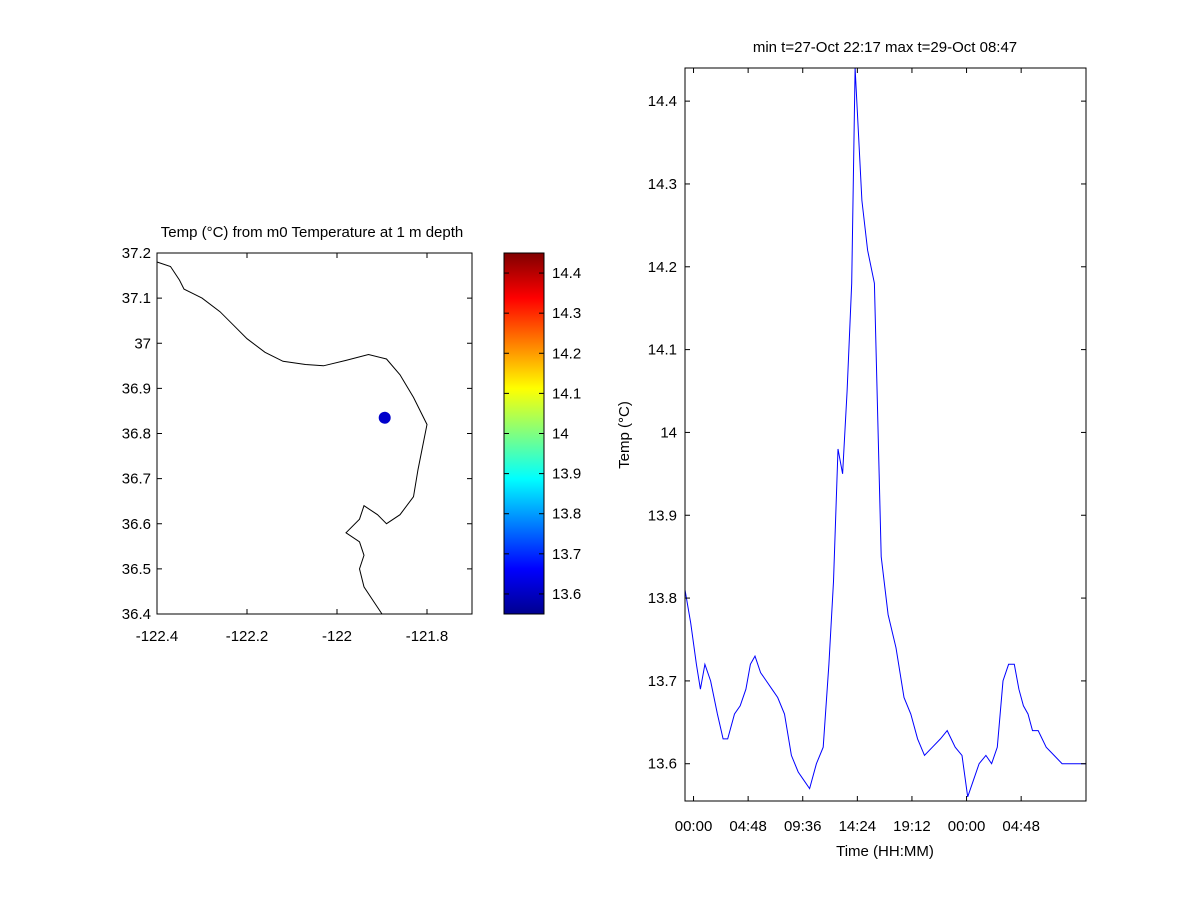 The width and height of the screenshot is (1200, 900). What do you see at coordinates (662, 350) in the screenshot?
I see `timeseries-y-tick-label: 14.1` at bounding box center [662, 350].